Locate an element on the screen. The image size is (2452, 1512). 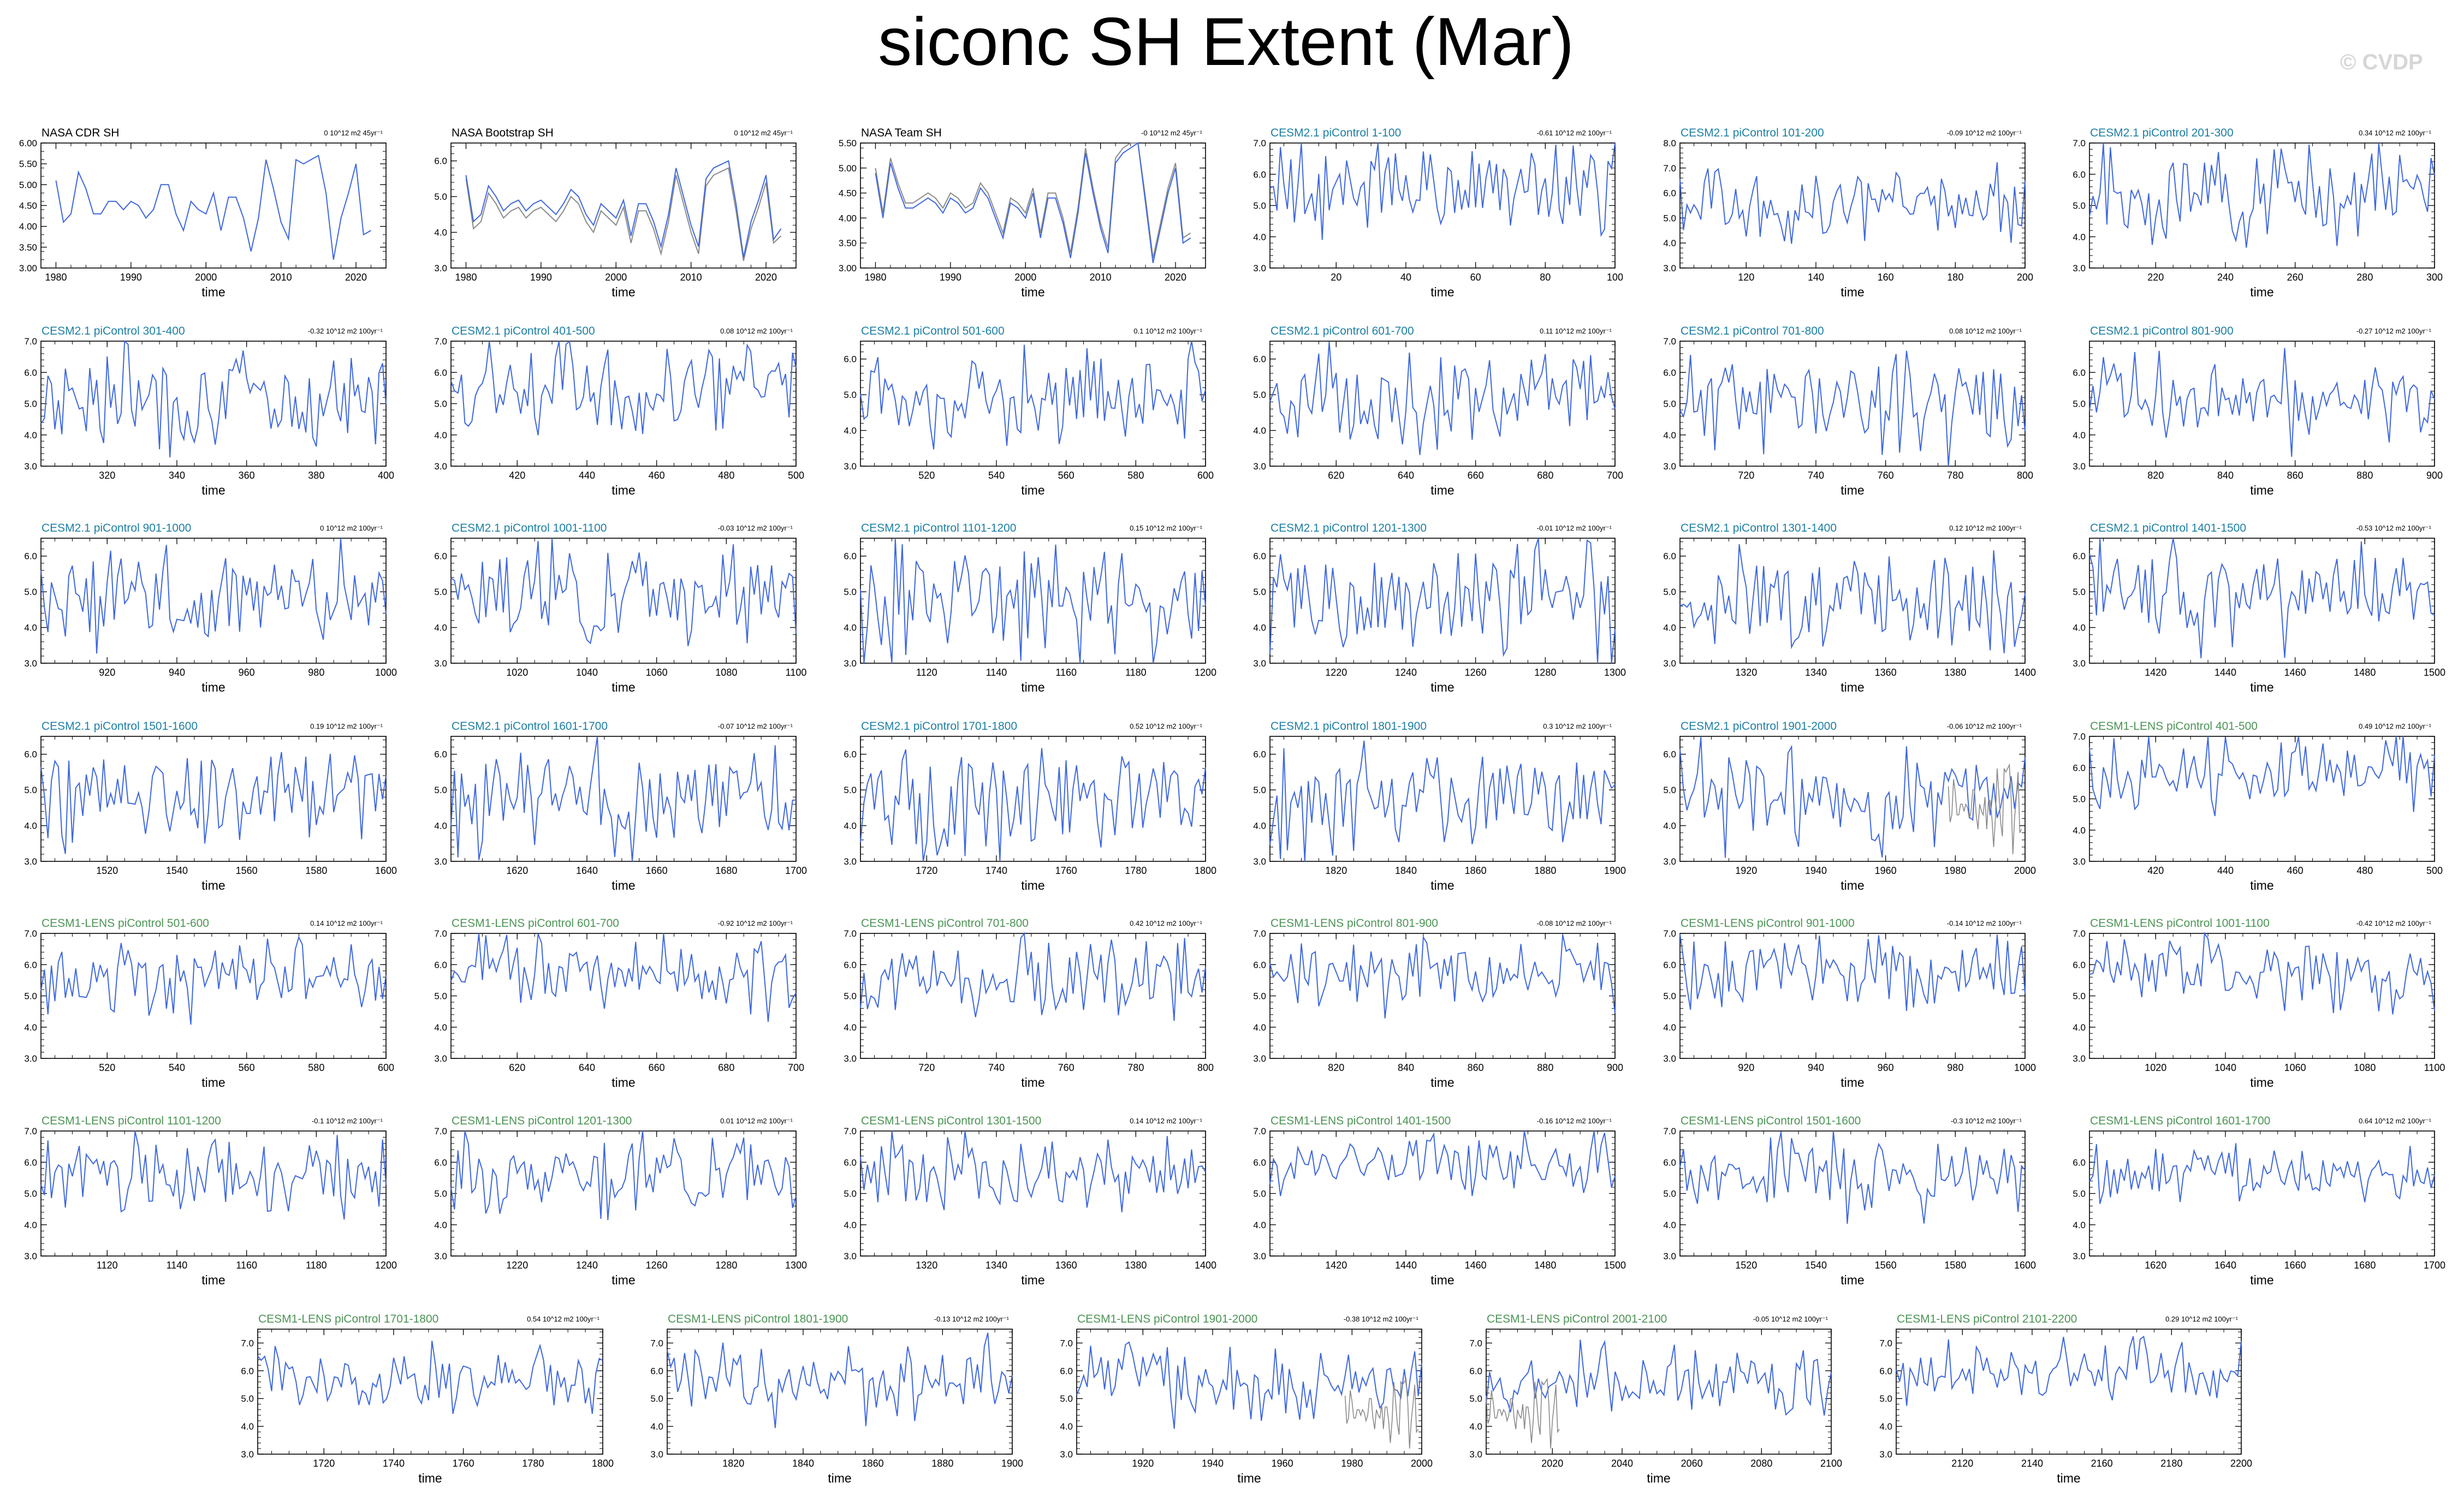
obs-overlay-line is located at coordinates (1523, 1413).